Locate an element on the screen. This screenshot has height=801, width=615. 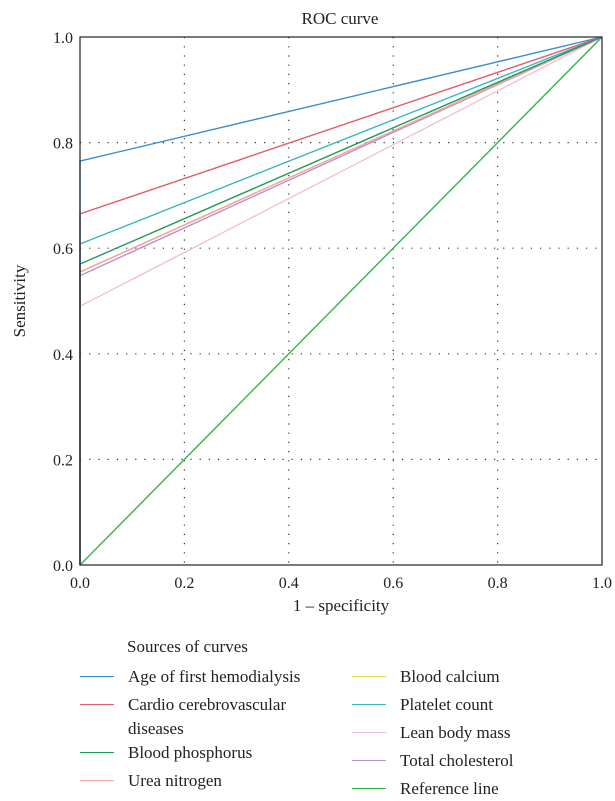
legend-item: Age of first hemodialysis is located at coordinates (209, 677).